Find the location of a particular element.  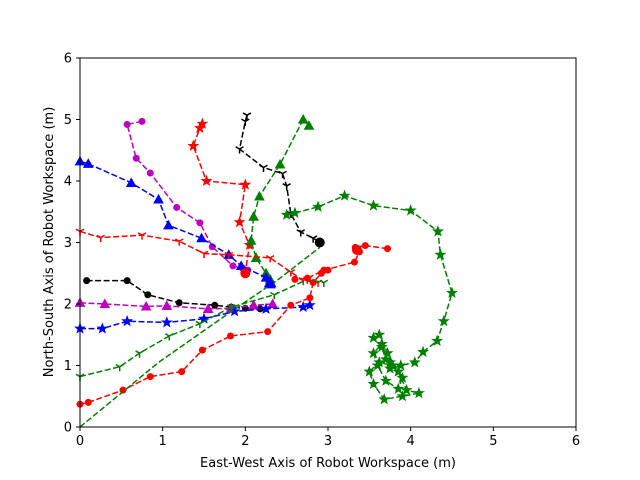

x-tick-label: 4 is located at coordinates (411, 441).